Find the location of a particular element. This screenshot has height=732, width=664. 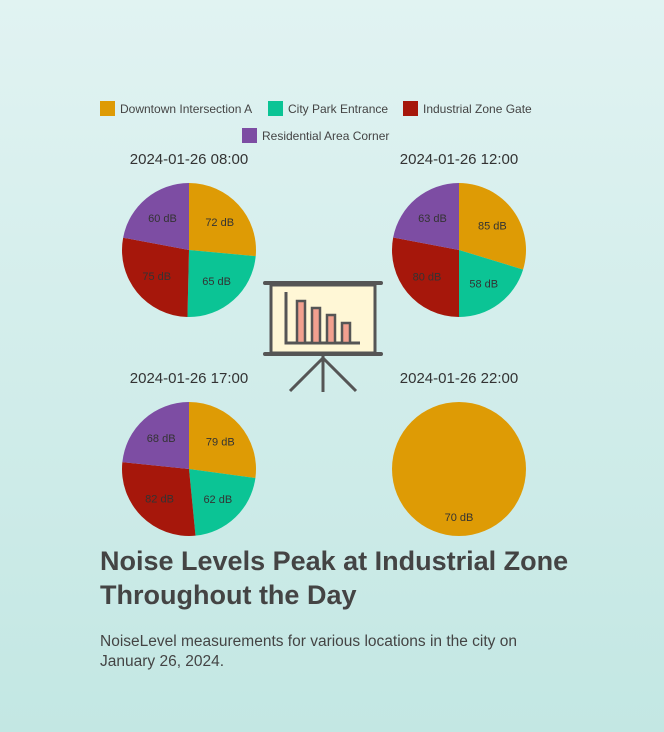

pie-1-label-2: 80 dB is located at coordinates (427, 278).